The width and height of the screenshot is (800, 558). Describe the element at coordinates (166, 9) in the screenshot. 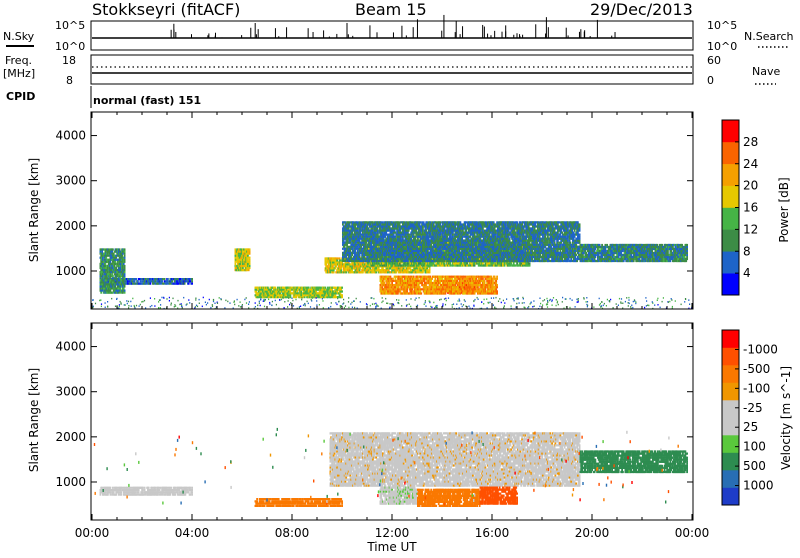

I see `station-title: Stokkseyri (fitACF)` at that location.